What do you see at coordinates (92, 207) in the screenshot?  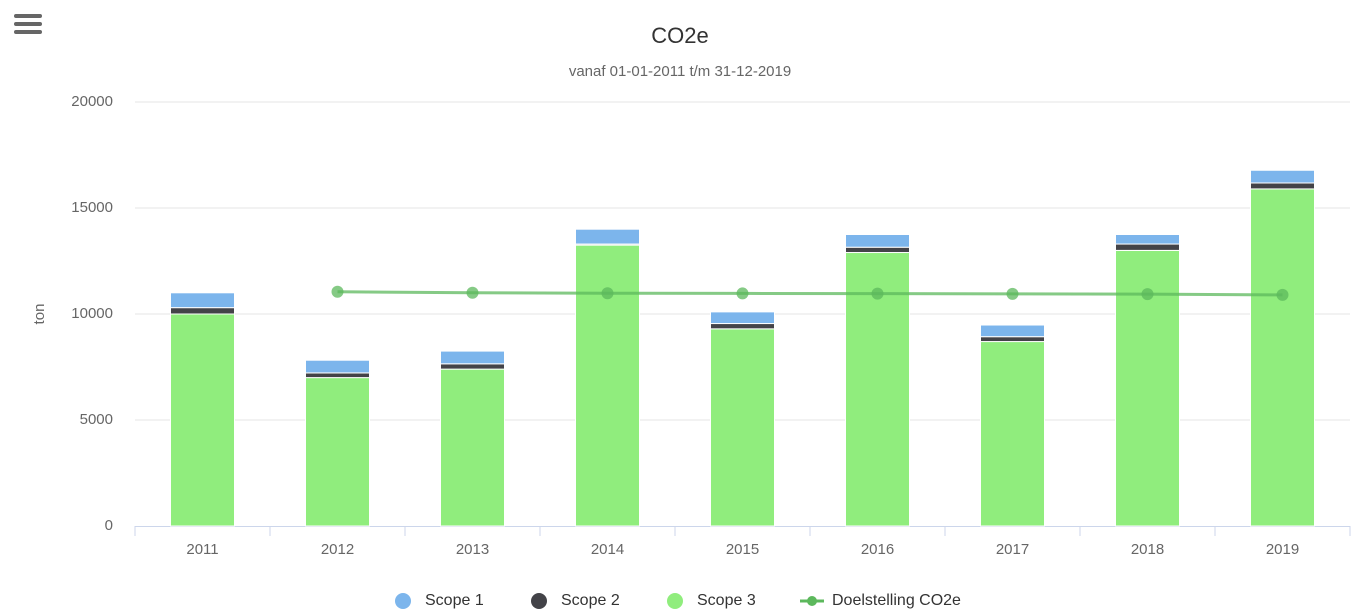 I see `y-tick-label: 15000` at bounding box center [92, 207].